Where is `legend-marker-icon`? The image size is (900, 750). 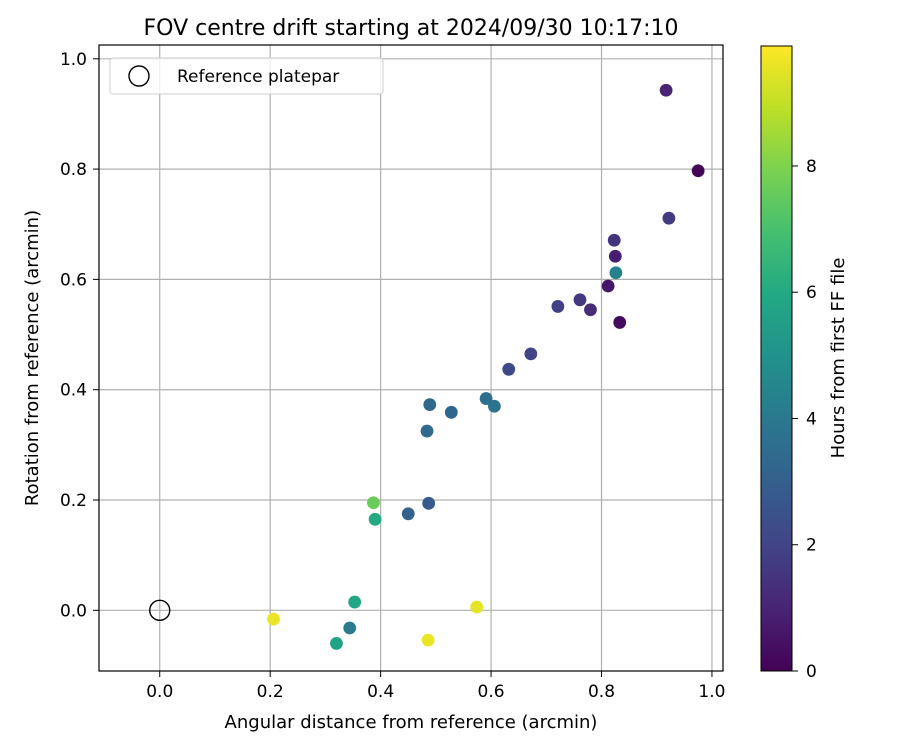
legend-marker-icon is located at coordinates (139, 76).